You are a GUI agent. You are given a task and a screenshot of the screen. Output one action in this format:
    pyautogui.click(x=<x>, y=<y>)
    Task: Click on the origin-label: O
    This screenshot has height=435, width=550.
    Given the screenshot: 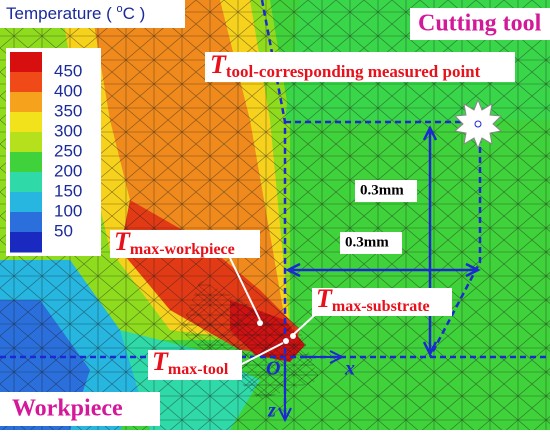 What is the action you would take?
    pyautogui.click(x=273, y=369)
    